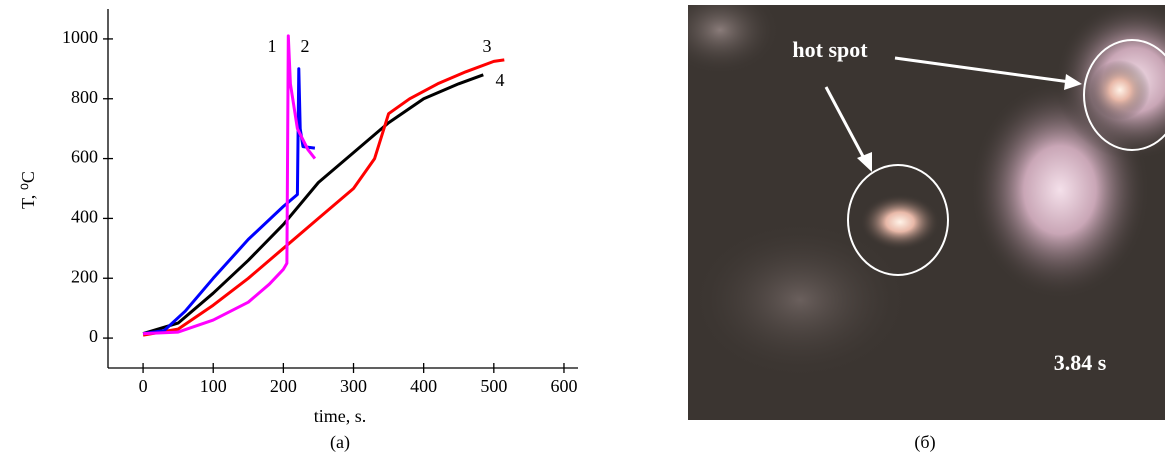 The width and height of the screenshot is (1176, 459). I want to click on x-tick-label: 100, so click(213, 386).